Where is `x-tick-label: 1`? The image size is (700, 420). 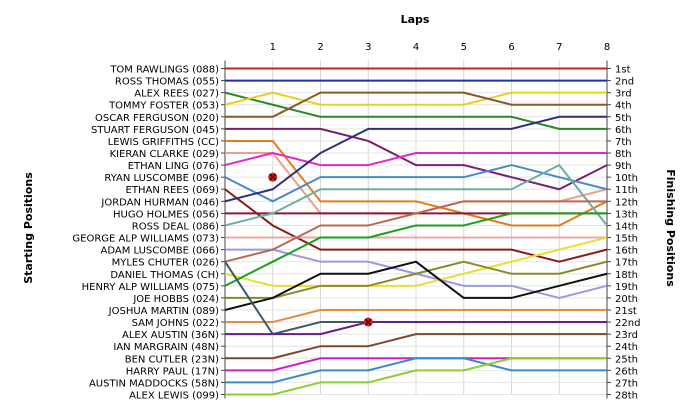 x-tick-label: 1 is located at coordinates (273, 47).